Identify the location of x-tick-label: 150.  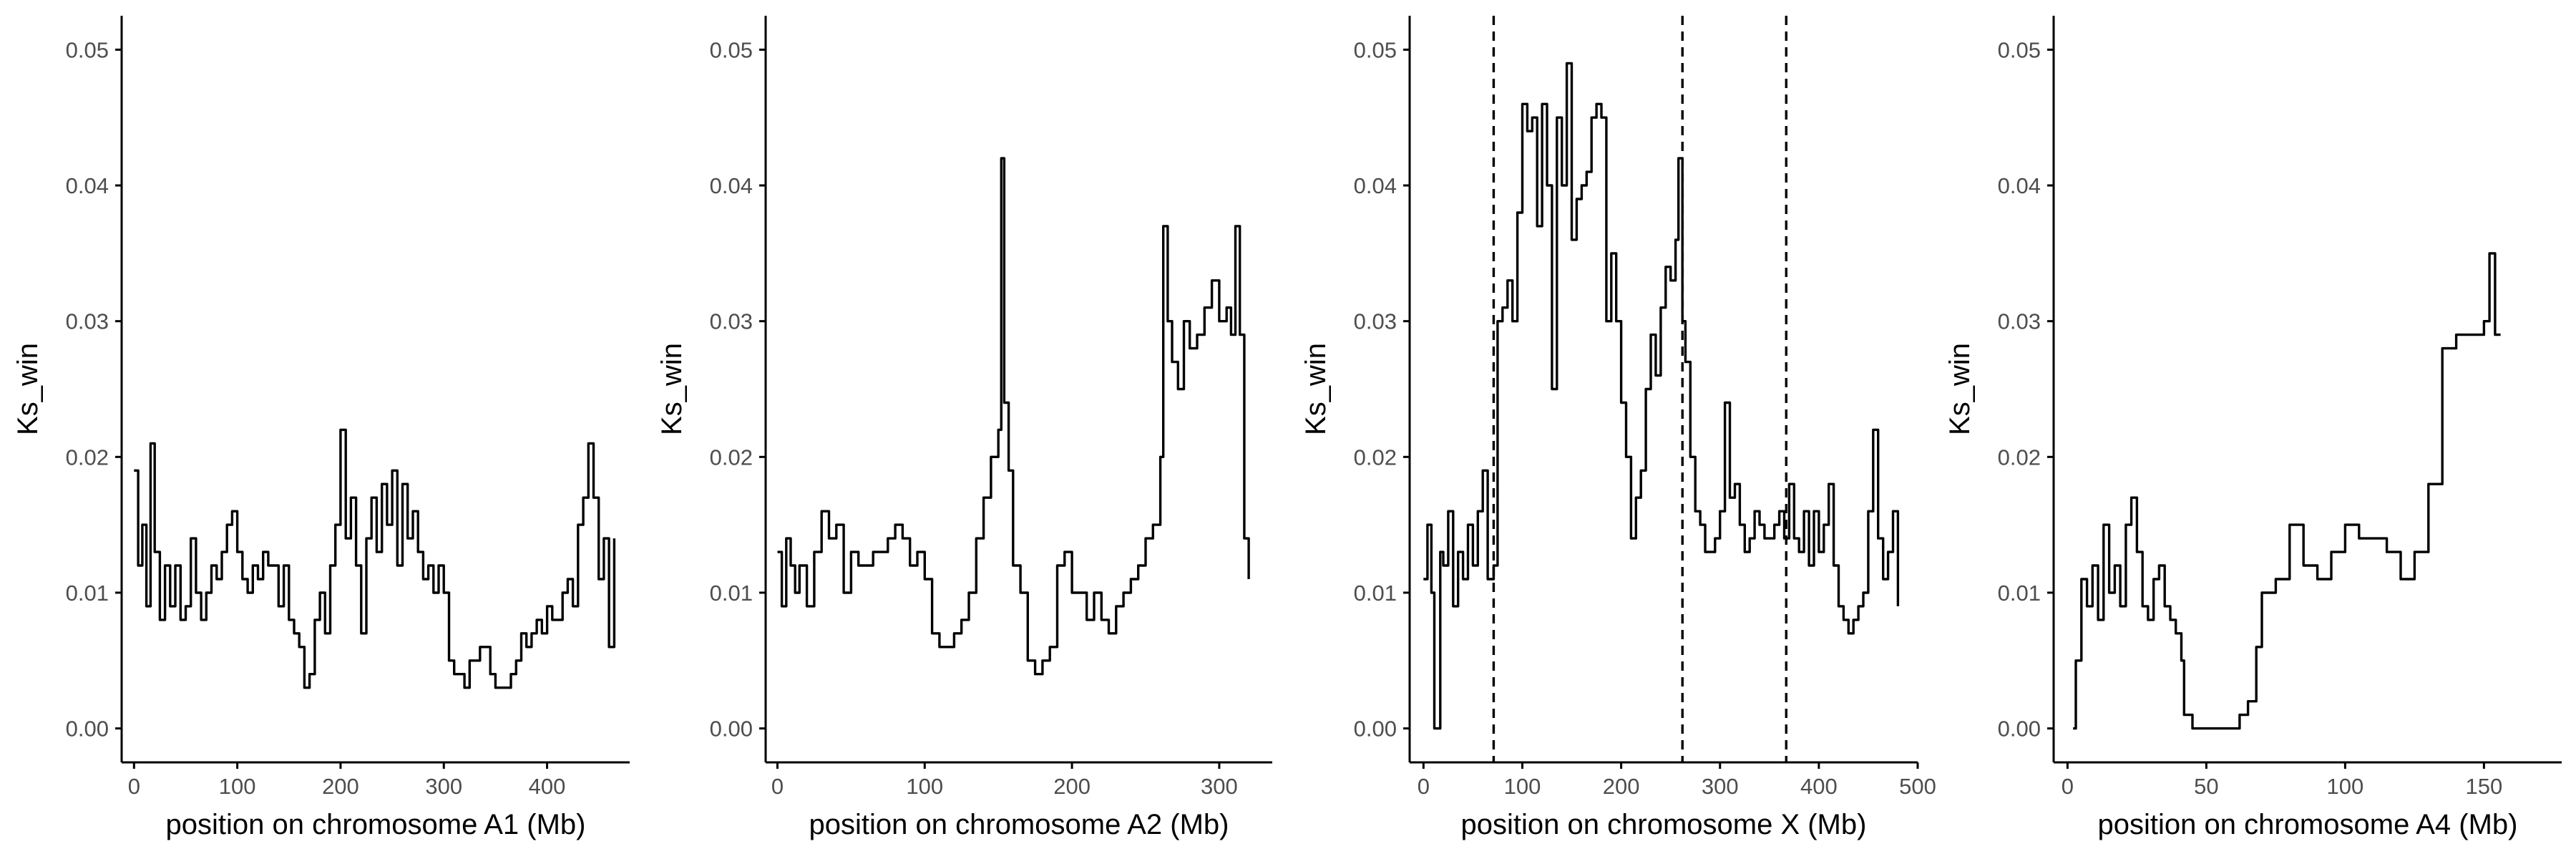
(2483, 786).